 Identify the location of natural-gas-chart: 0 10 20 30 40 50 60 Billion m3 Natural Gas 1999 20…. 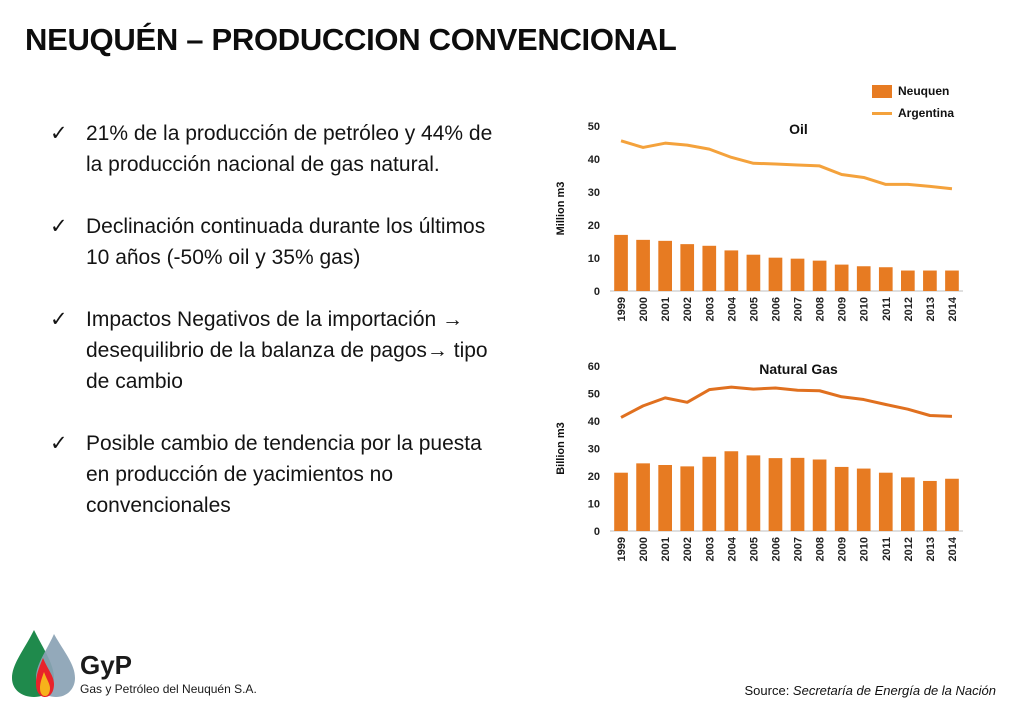
(759, 461).